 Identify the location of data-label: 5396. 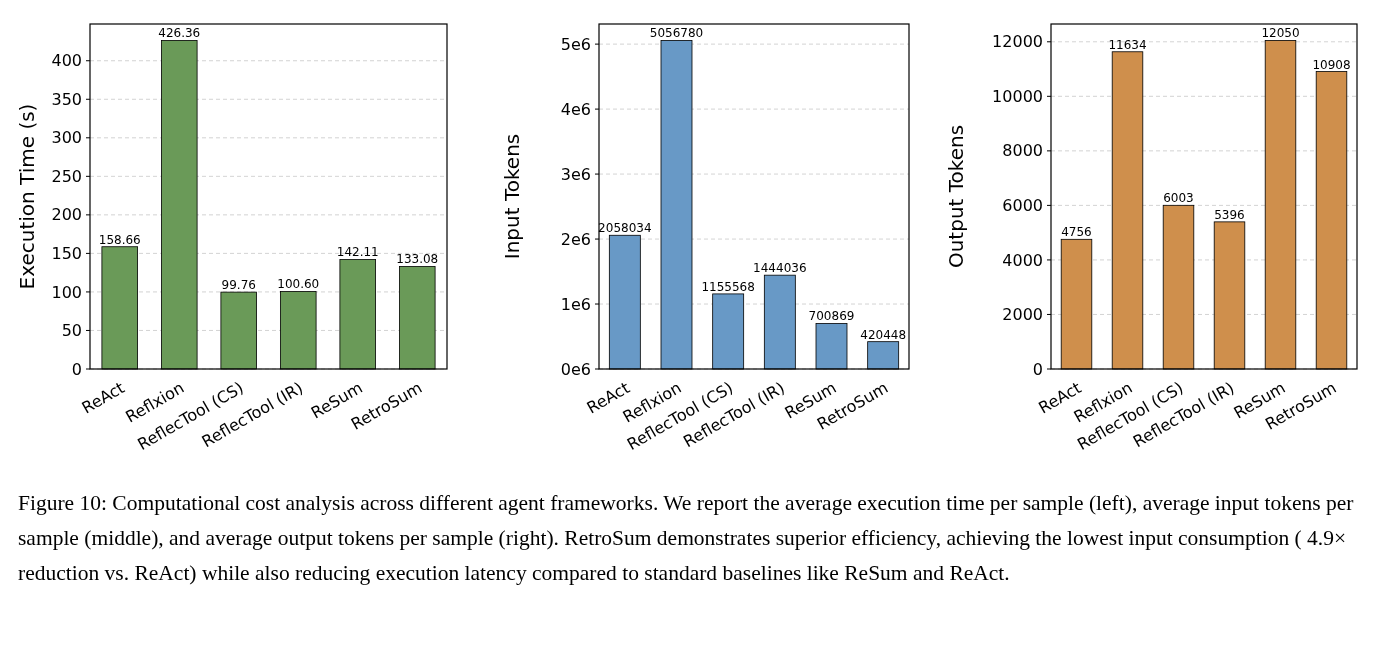
(1229, 214).